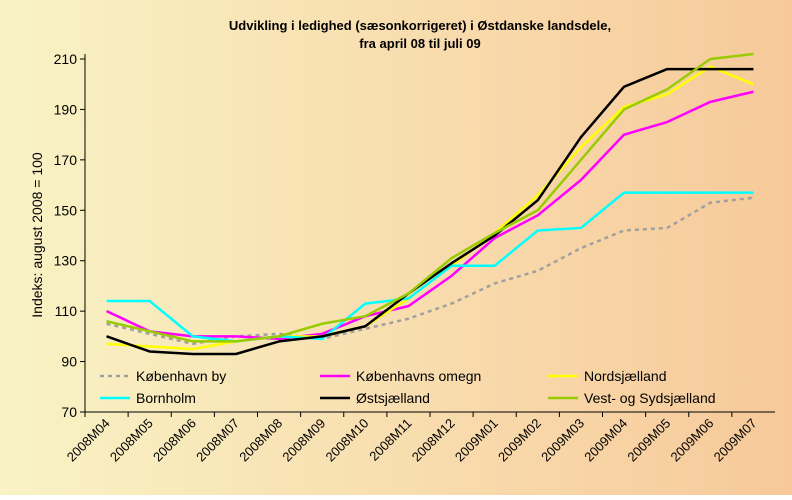  I want to click on y-tick-label: 190, so click(66, 109).